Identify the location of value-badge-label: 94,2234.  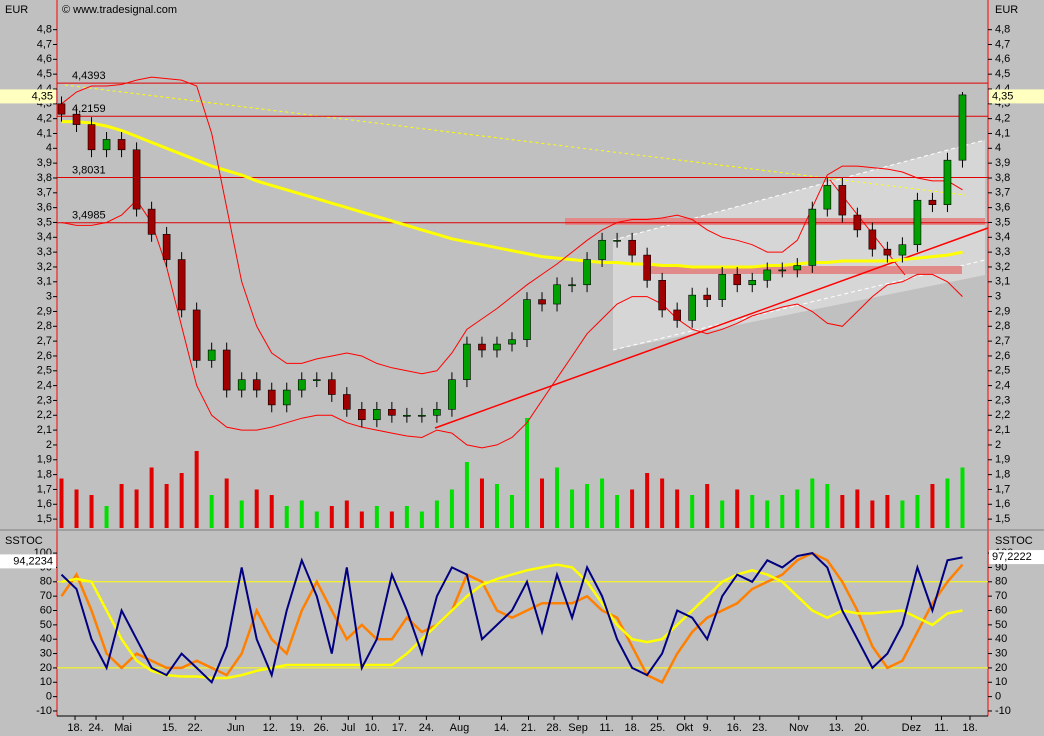
(33, 561).